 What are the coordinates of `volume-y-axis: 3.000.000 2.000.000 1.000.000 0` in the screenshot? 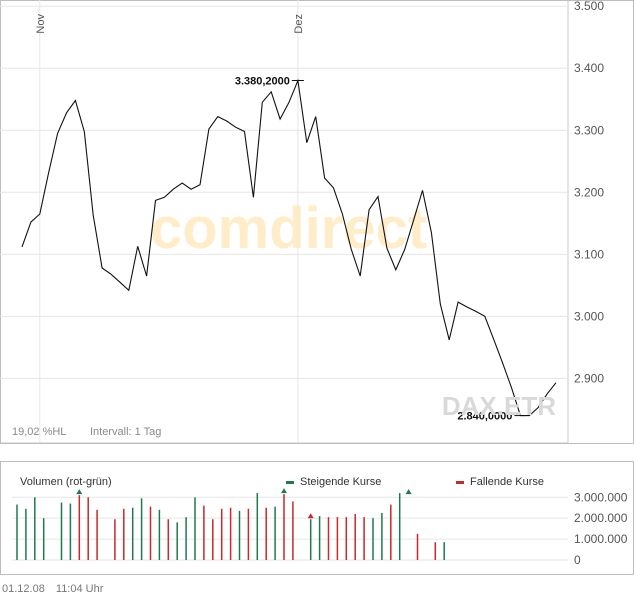 It's located at (601, 528).